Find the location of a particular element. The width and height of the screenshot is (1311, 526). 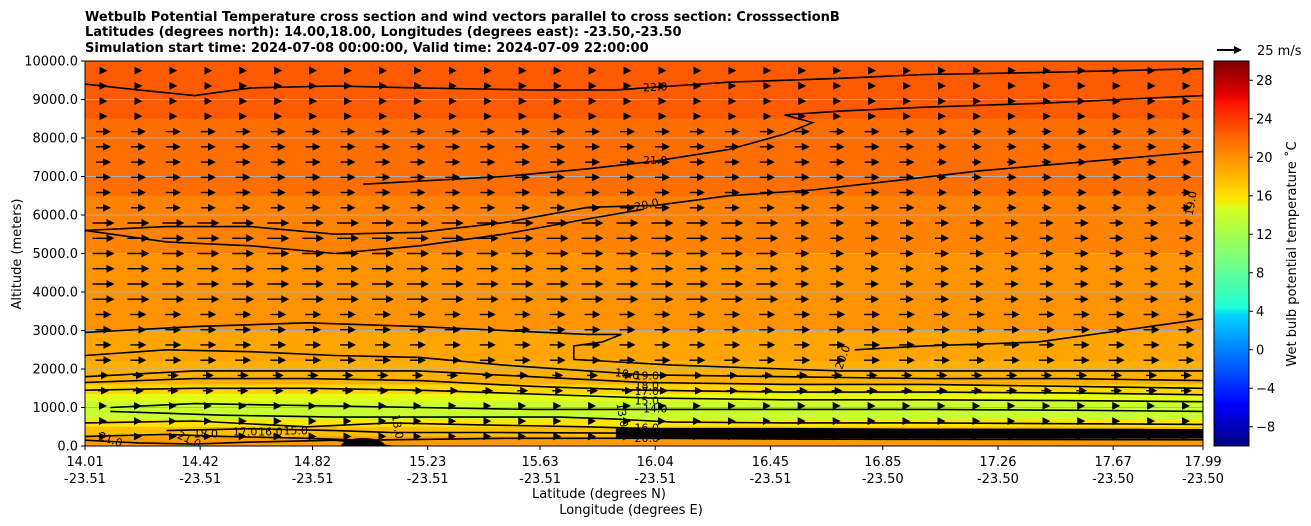

colorbar-gradient is located at coordinates (1231, 253).